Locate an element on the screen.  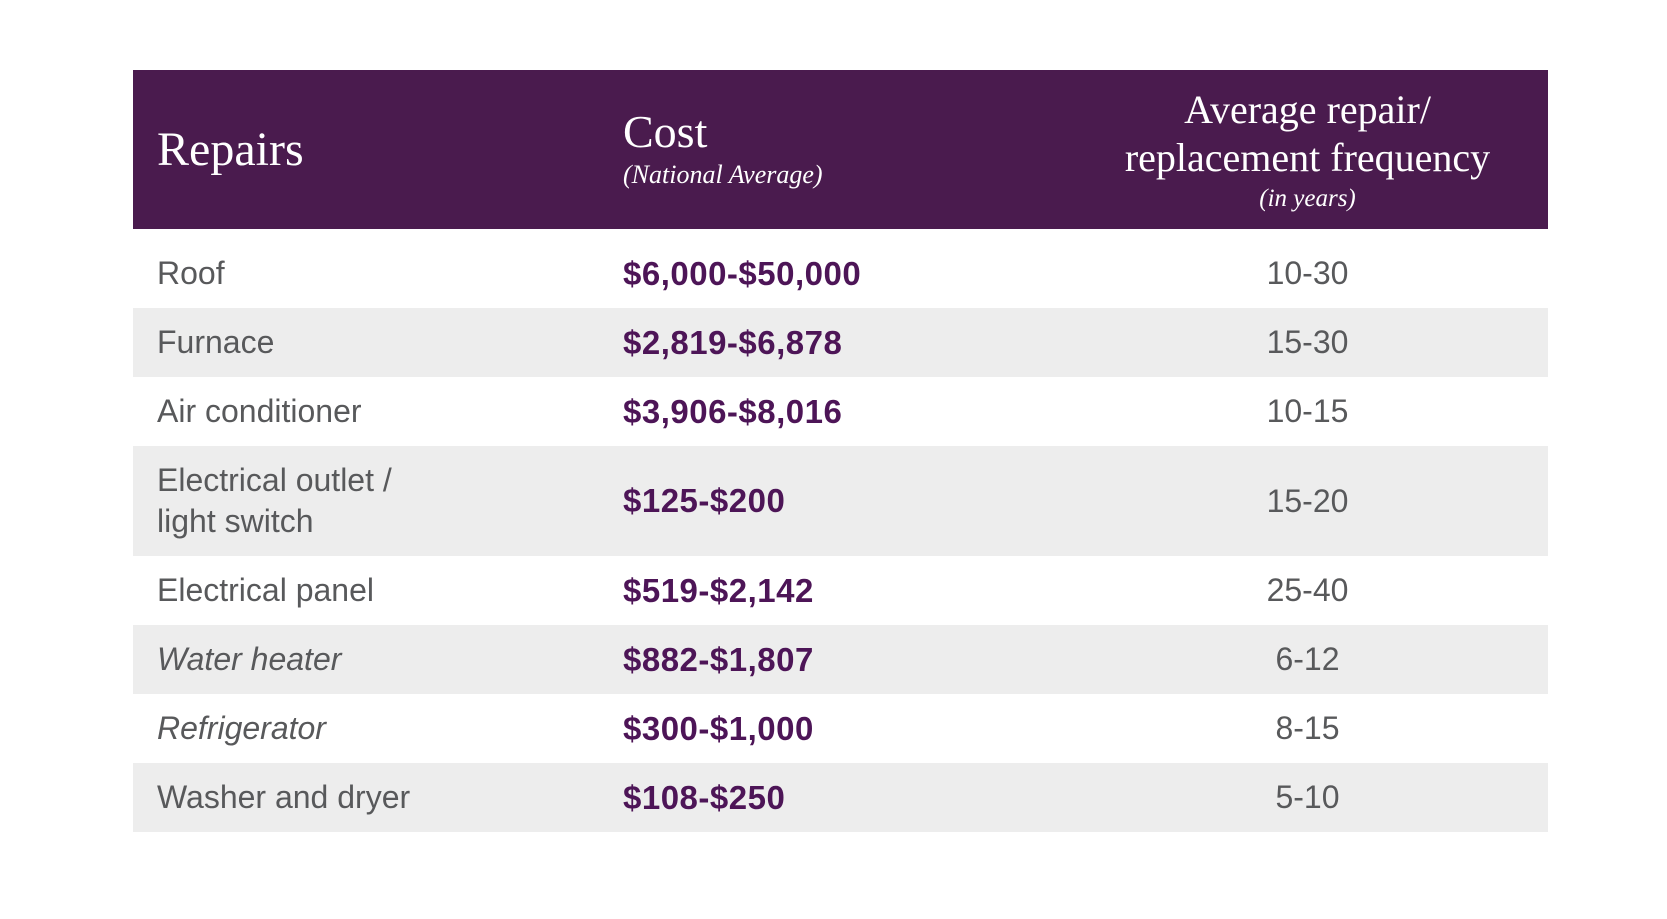
cell-cost-value: $125-$200 is located at coordinates (704, 500).